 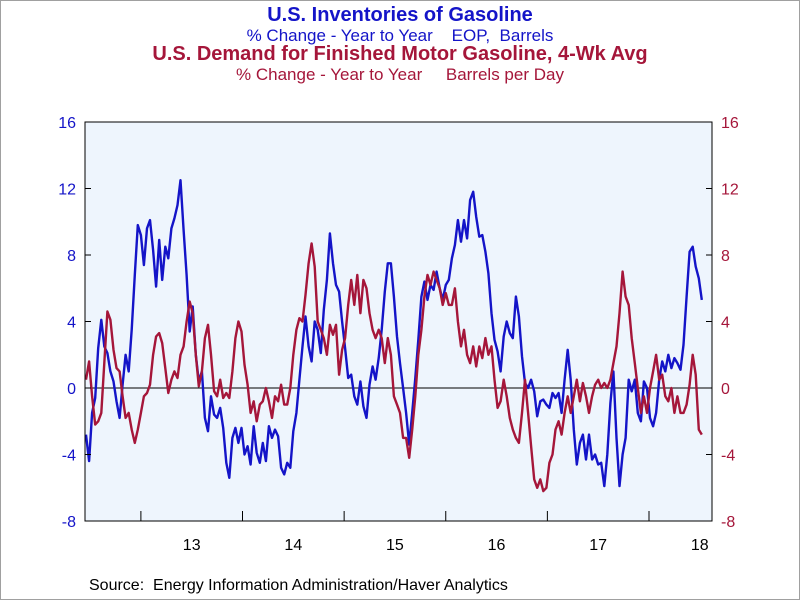 I want to click on y-tick-label-left: 16, so click(x=67, y=123).